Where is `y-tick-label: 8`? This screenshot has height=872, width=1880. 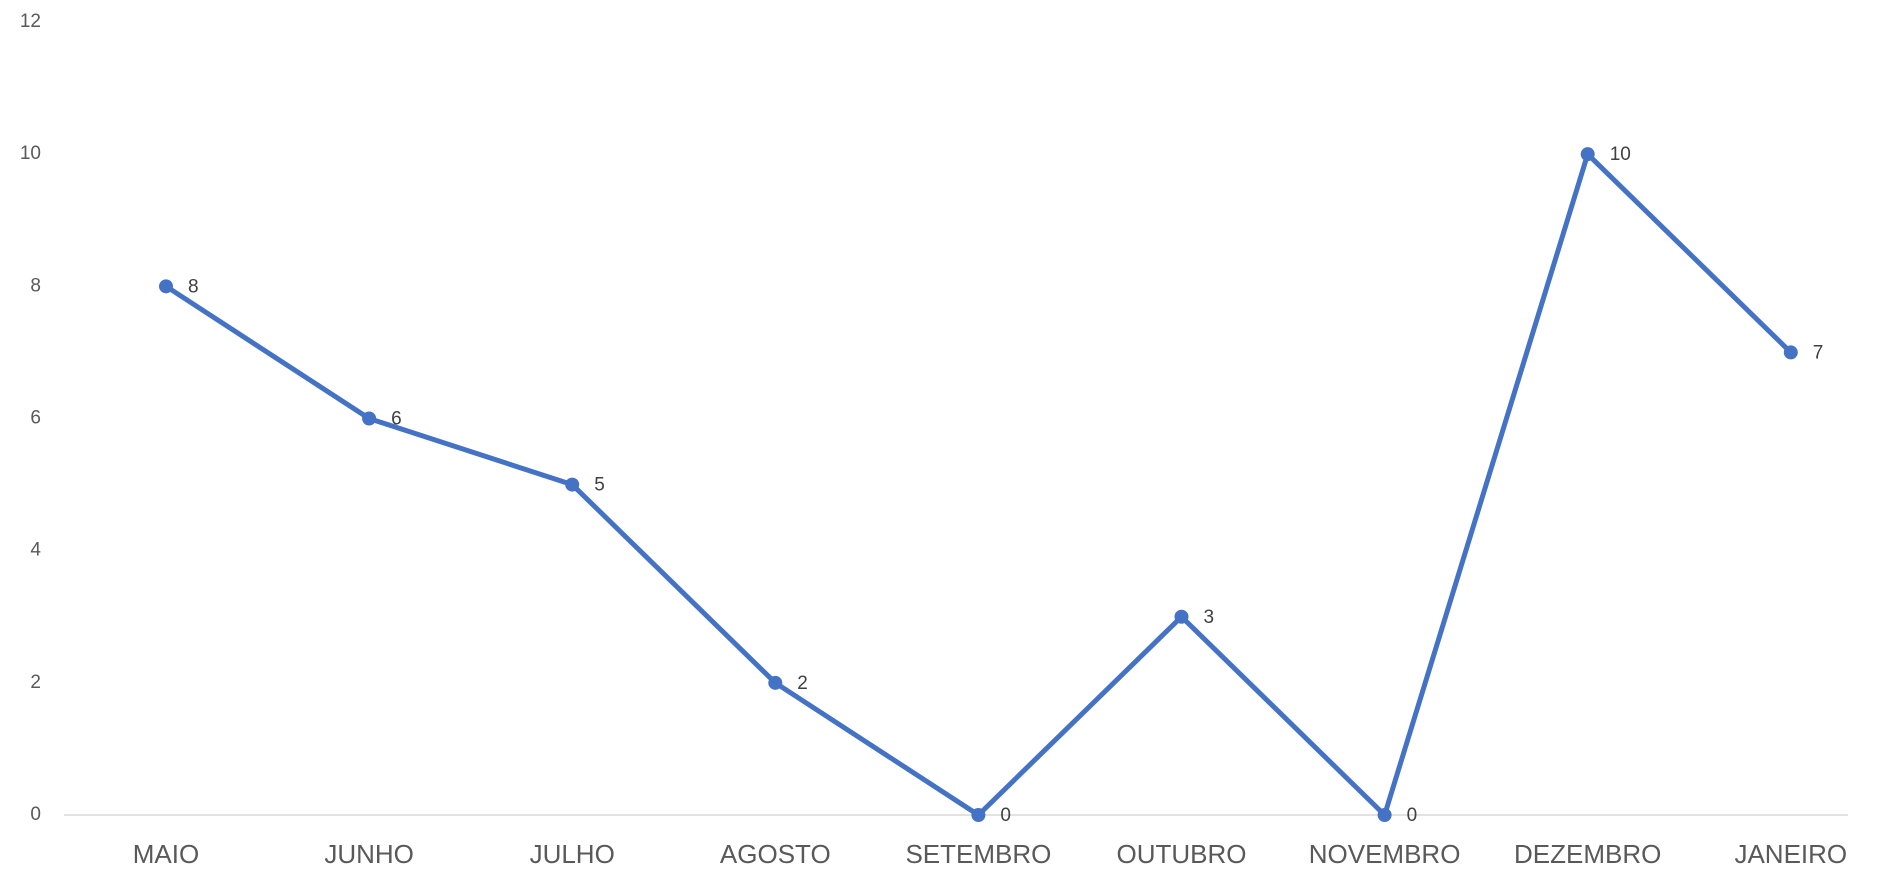 y-tick-label: 8 is located at coordinates (35, 285).